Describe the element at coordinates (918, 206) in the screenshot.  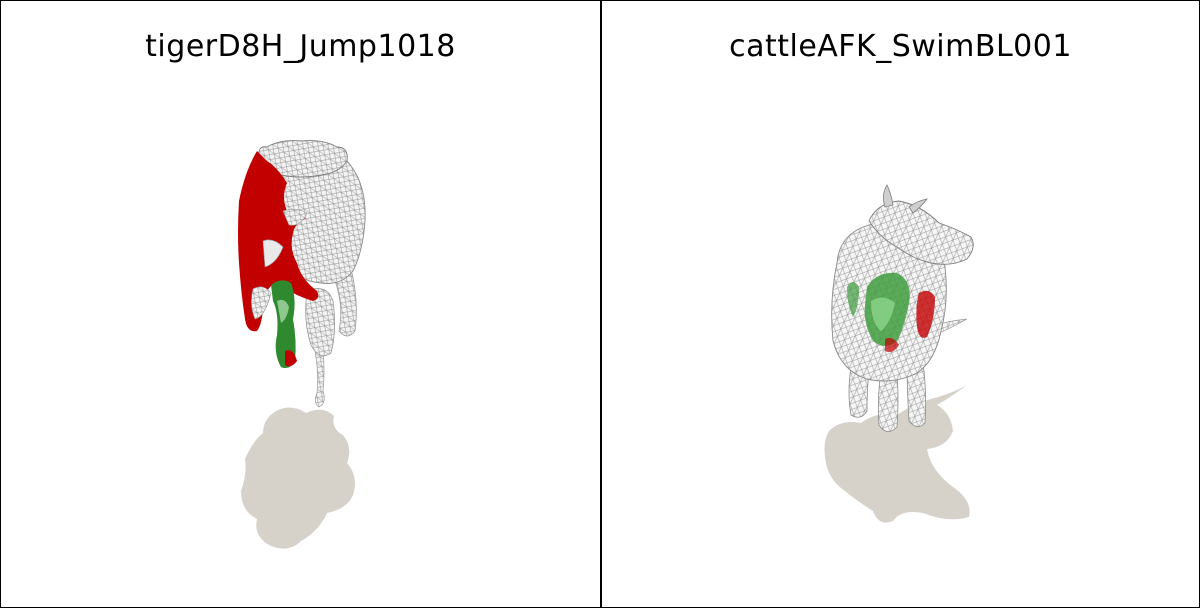
I see `cattle-horn-right` at that location.